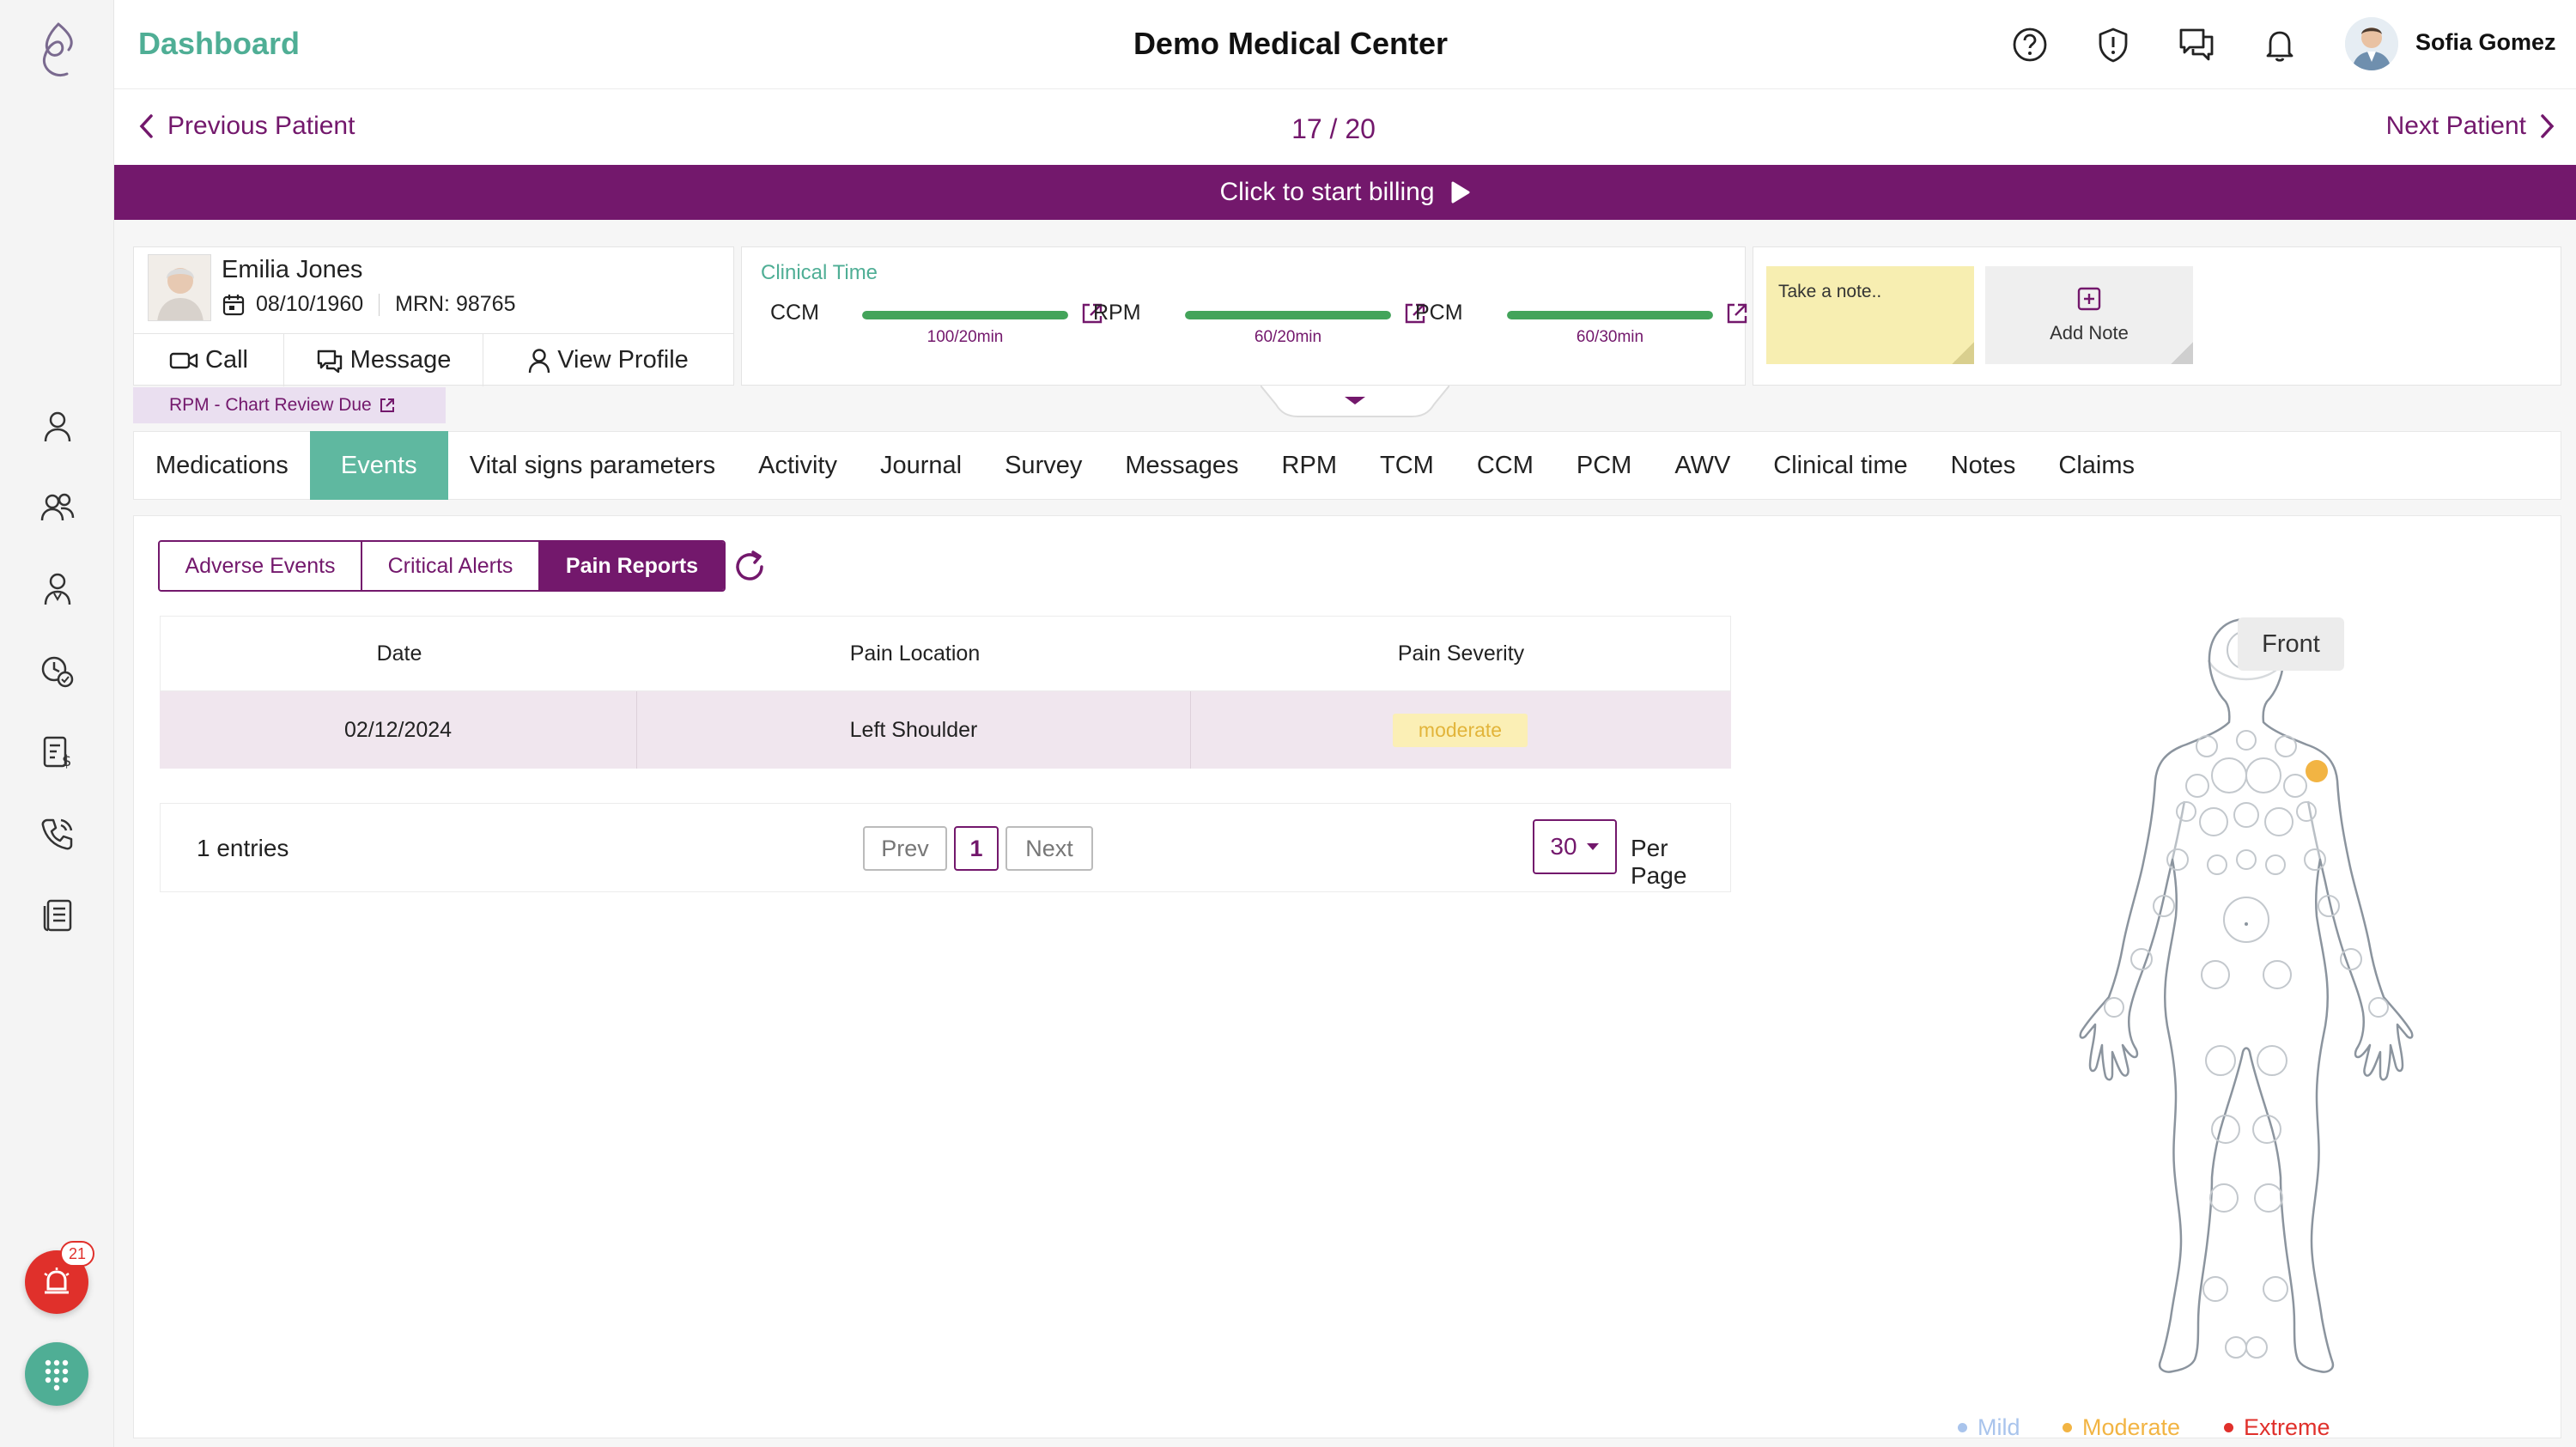 This screenshot has width=2576, height=1447. What do you see at coordinates (57, 1281) in the screenshot?
I see `alarm-bell-icon` at bounding box center [57, 1281].